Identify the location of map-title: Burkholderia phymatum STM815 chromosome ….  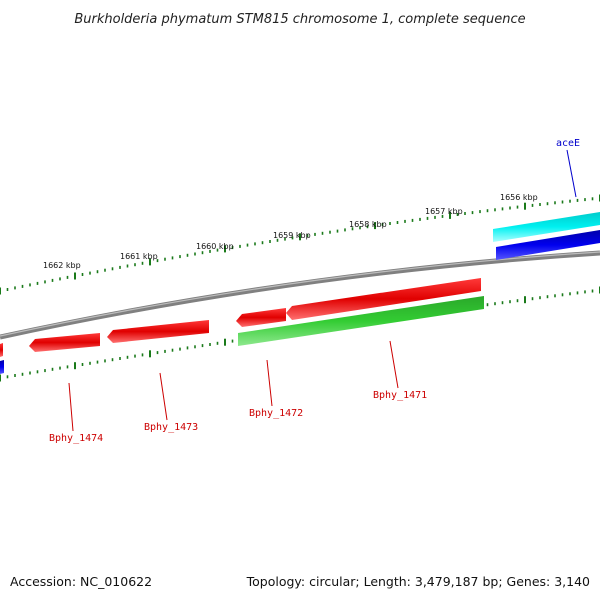
(299, 19).